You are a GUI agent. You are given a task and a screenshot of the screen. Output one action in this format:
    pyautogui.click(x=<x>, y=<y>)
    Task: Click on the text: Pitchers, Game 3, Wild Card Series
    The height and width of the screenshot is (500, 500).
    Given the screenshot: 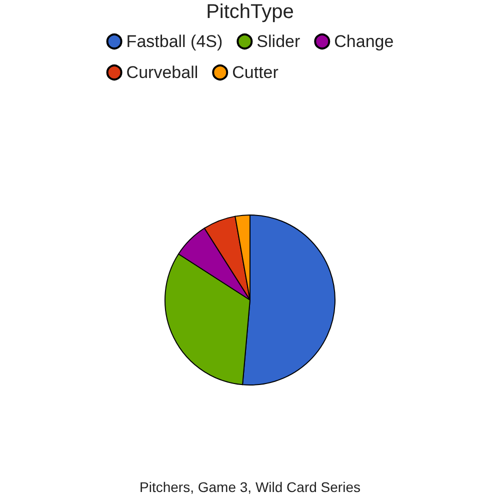 What is the action you would take?
    pyautogui.click(x=250, y=487)
    